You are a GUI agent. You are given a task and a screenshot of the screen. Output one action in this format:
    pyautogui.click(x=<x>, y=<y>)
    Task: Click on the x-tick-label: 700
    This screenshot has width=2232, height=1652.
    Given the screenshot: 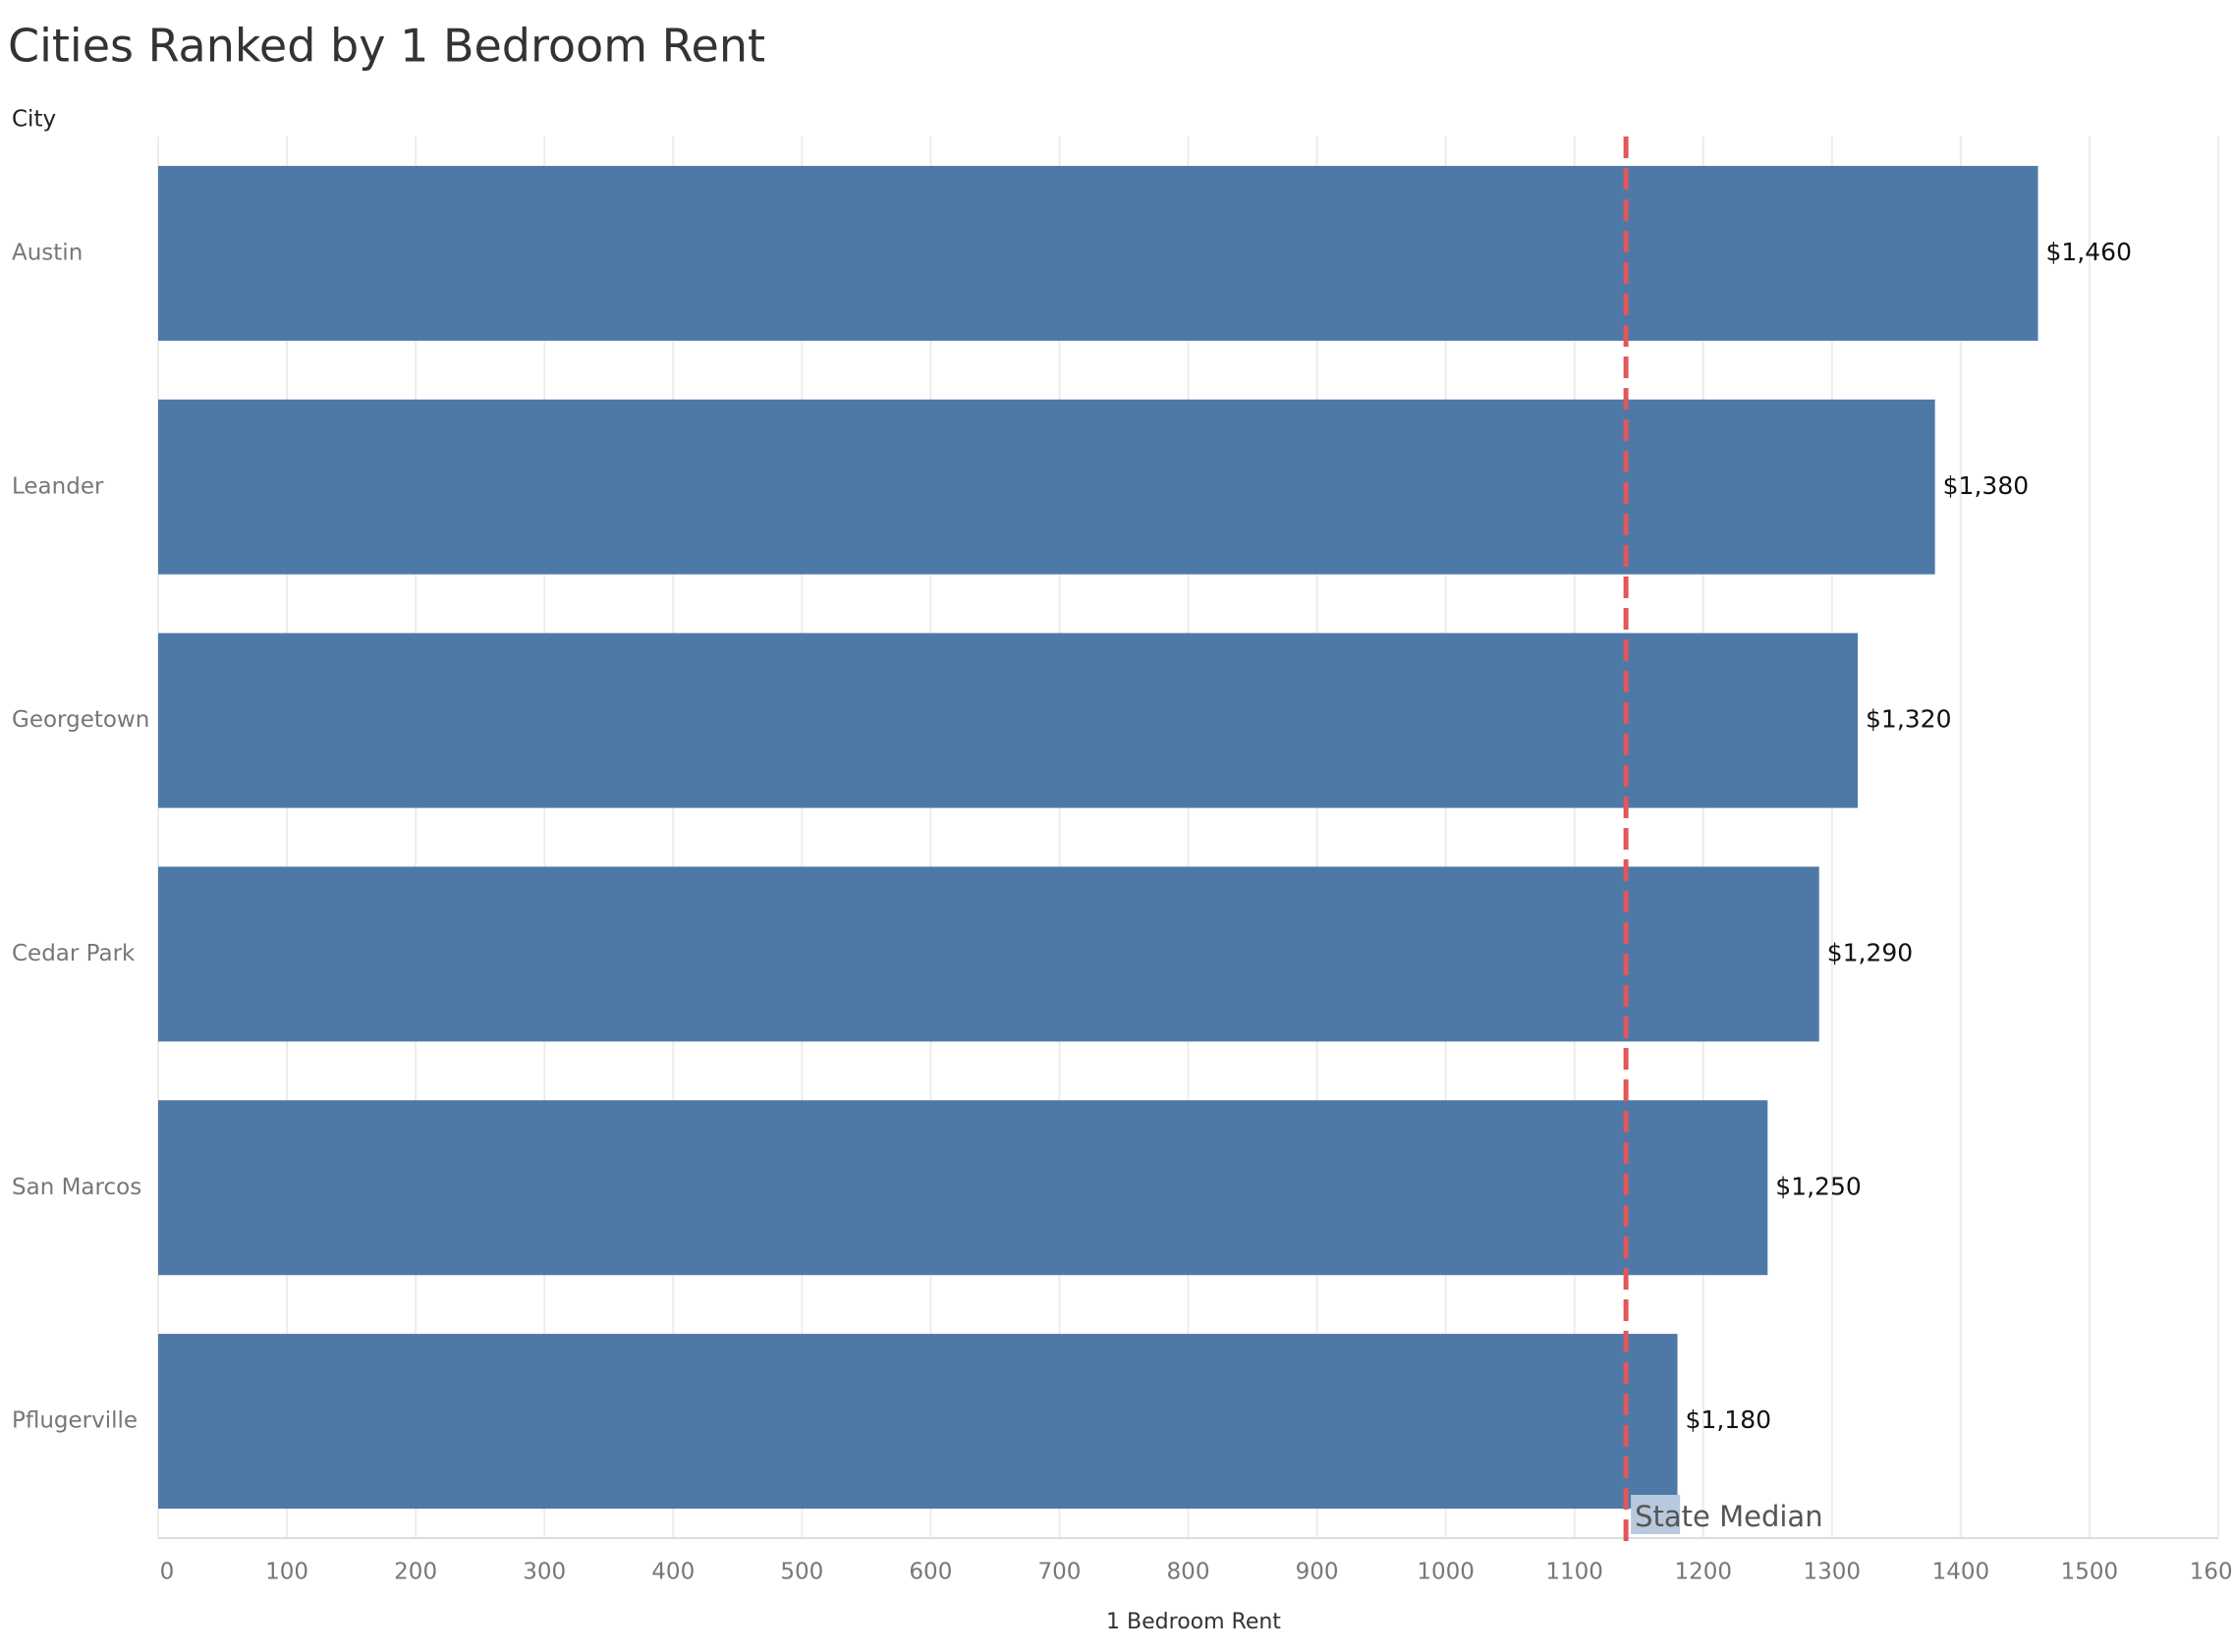 What is the action you would take?
    pyautogui.click(x=1059, y=1572)
    